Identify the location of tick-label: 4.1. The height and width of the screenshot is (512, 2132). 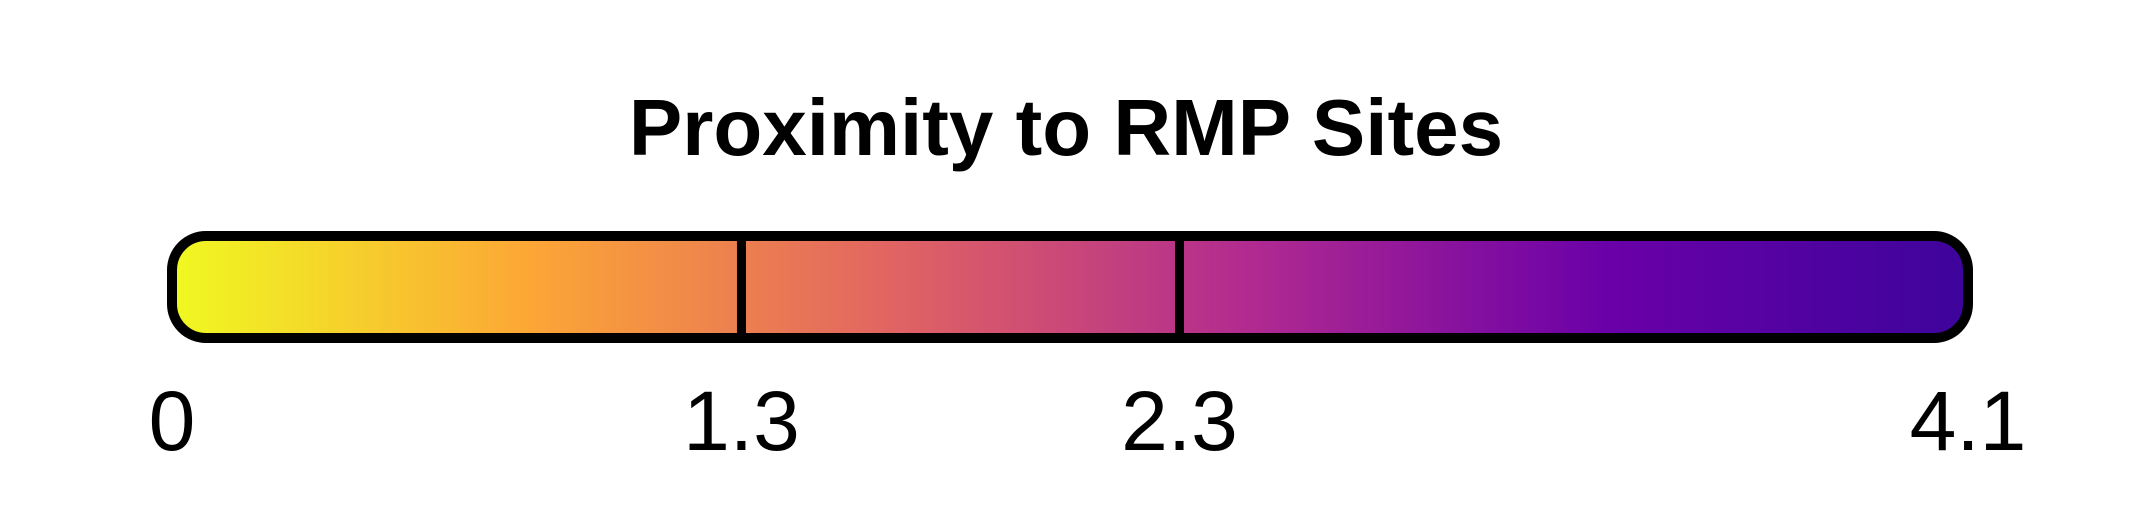
(1968, 421).